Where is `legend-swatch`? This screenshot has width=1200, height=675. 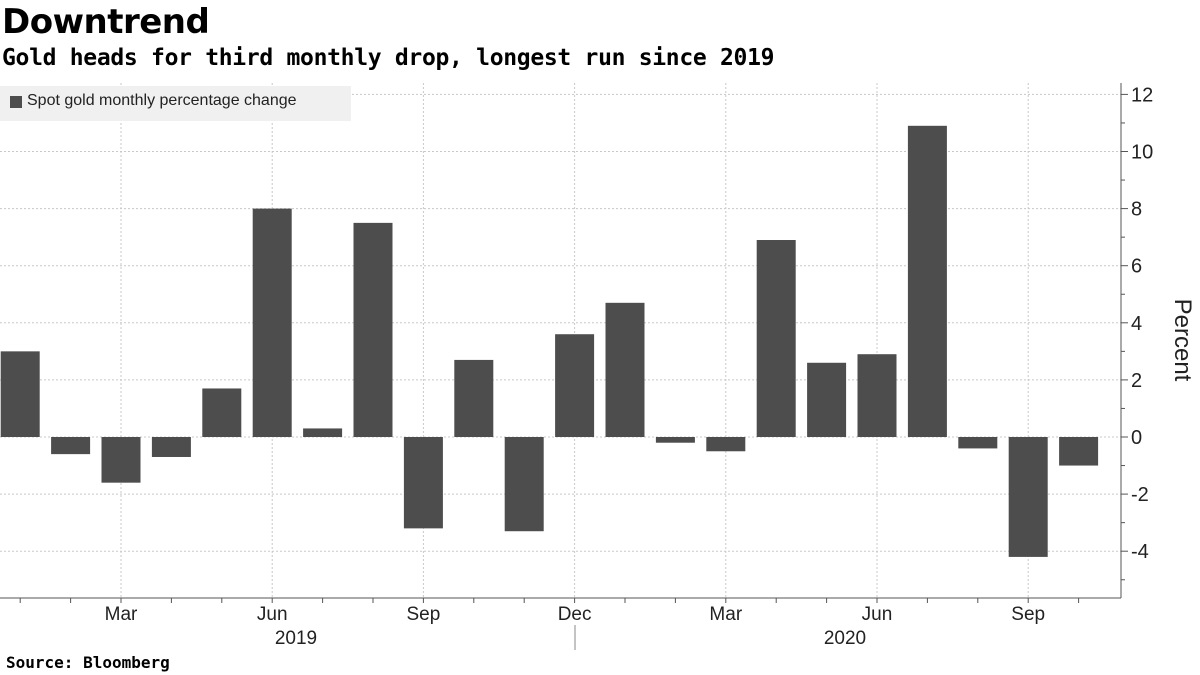
legend-swatch is located at coordinates (16, 102).